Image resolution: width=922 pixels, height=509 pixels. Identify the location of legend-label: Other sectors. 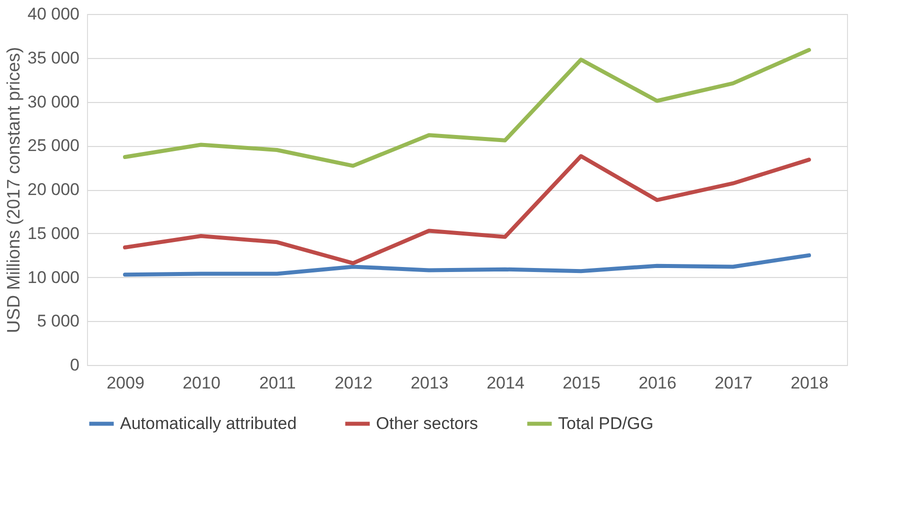
(427, 423).